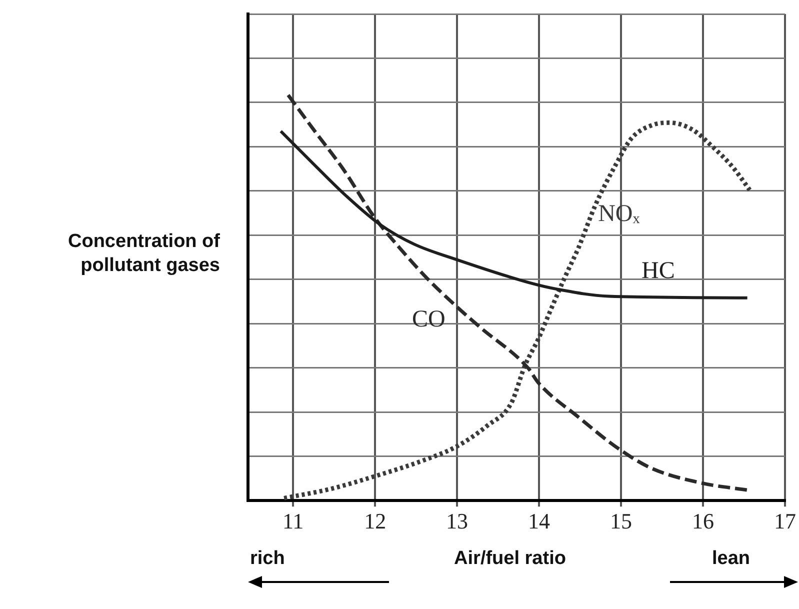  Describe the element at coordinates (539, 521) in the screenshot. I see `x-tick-label: 14` at that location.